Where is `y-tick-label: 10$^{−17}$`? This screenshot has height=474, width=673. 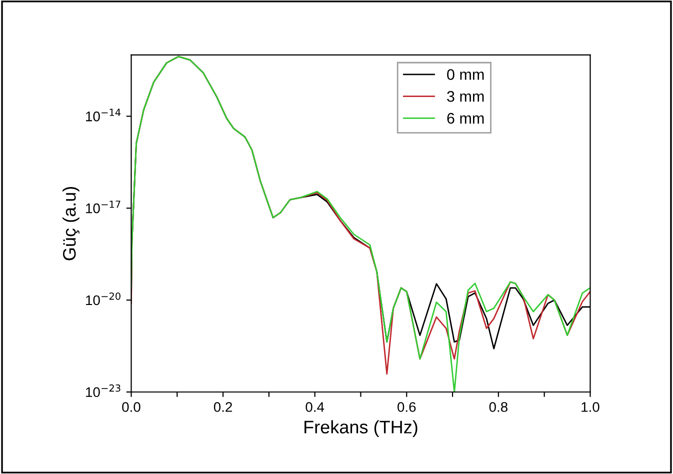 y-tick-label: 10$^{−17}$ is located at coordinates (103, 207).